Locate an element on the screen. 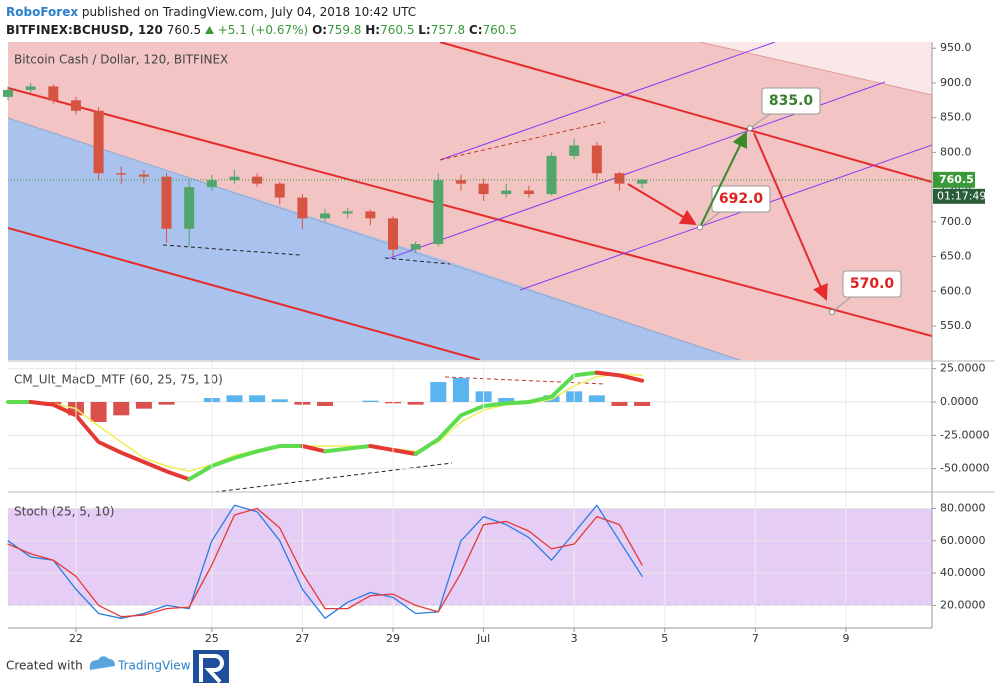  tv-logo is located at coordinates (102, 663).